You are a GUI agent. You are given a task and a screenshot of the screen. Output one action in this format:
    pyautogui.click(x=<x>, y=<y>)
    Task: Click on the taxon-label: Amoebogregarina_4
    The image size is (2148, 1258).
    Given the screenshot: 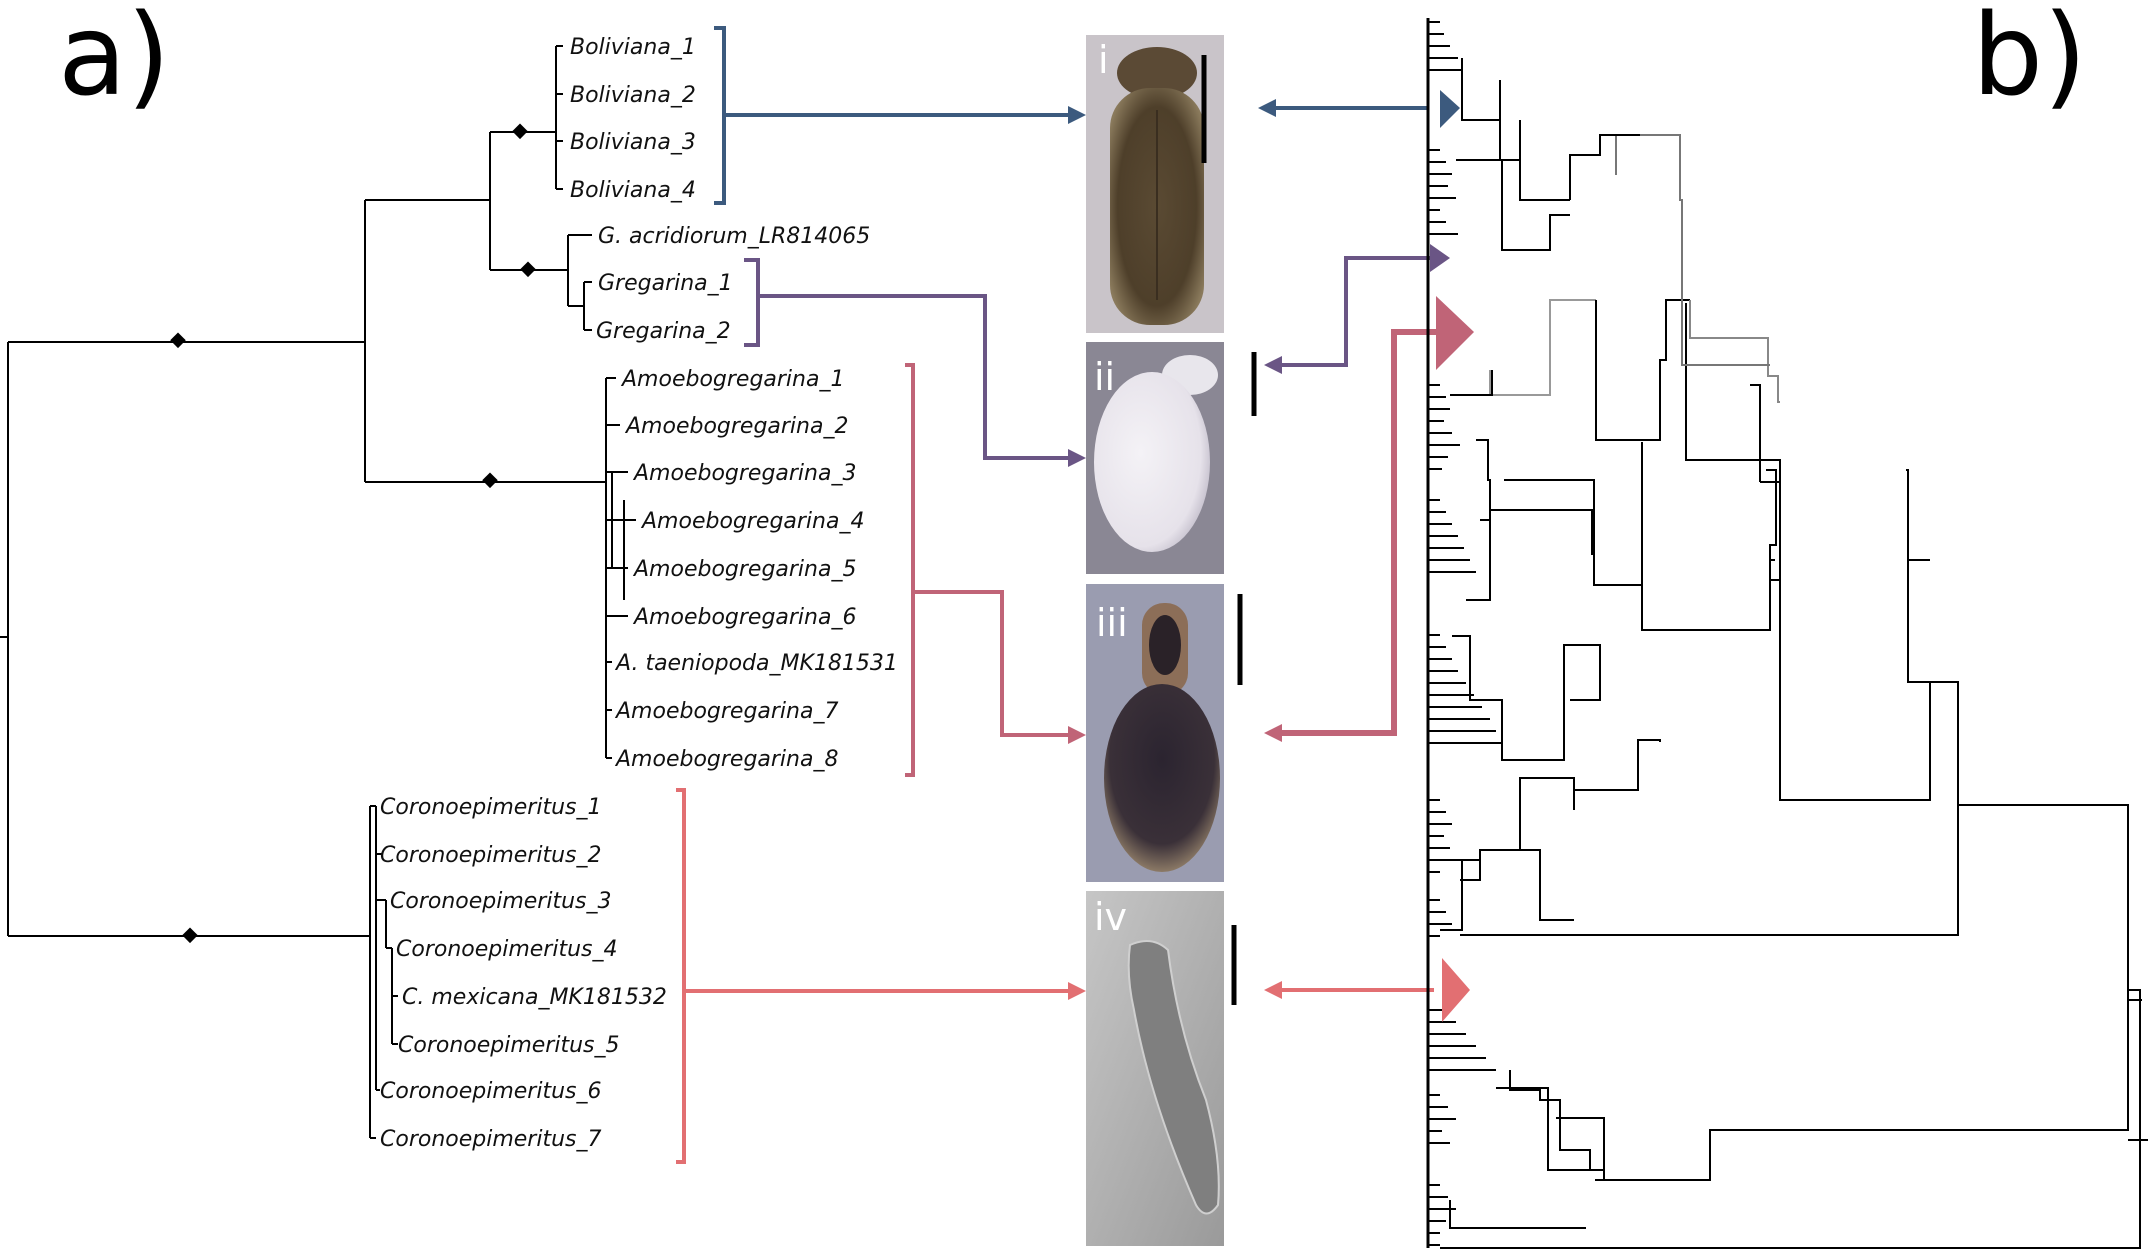 What is the action you would take?
    pyautogui.click(x=752, y=521)
    